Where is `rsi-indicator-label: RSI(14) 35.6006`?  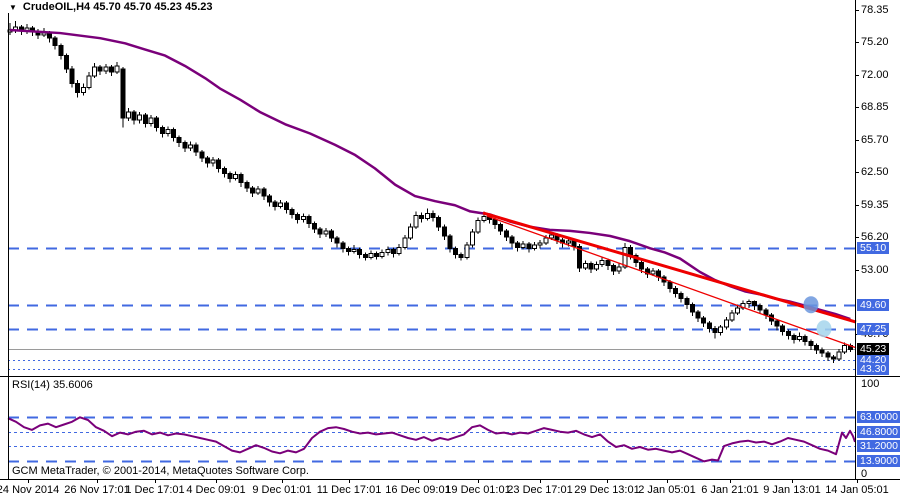
rsi-indicator-label: RSI(14) 35.6006 is located at coordinates (52, 385).